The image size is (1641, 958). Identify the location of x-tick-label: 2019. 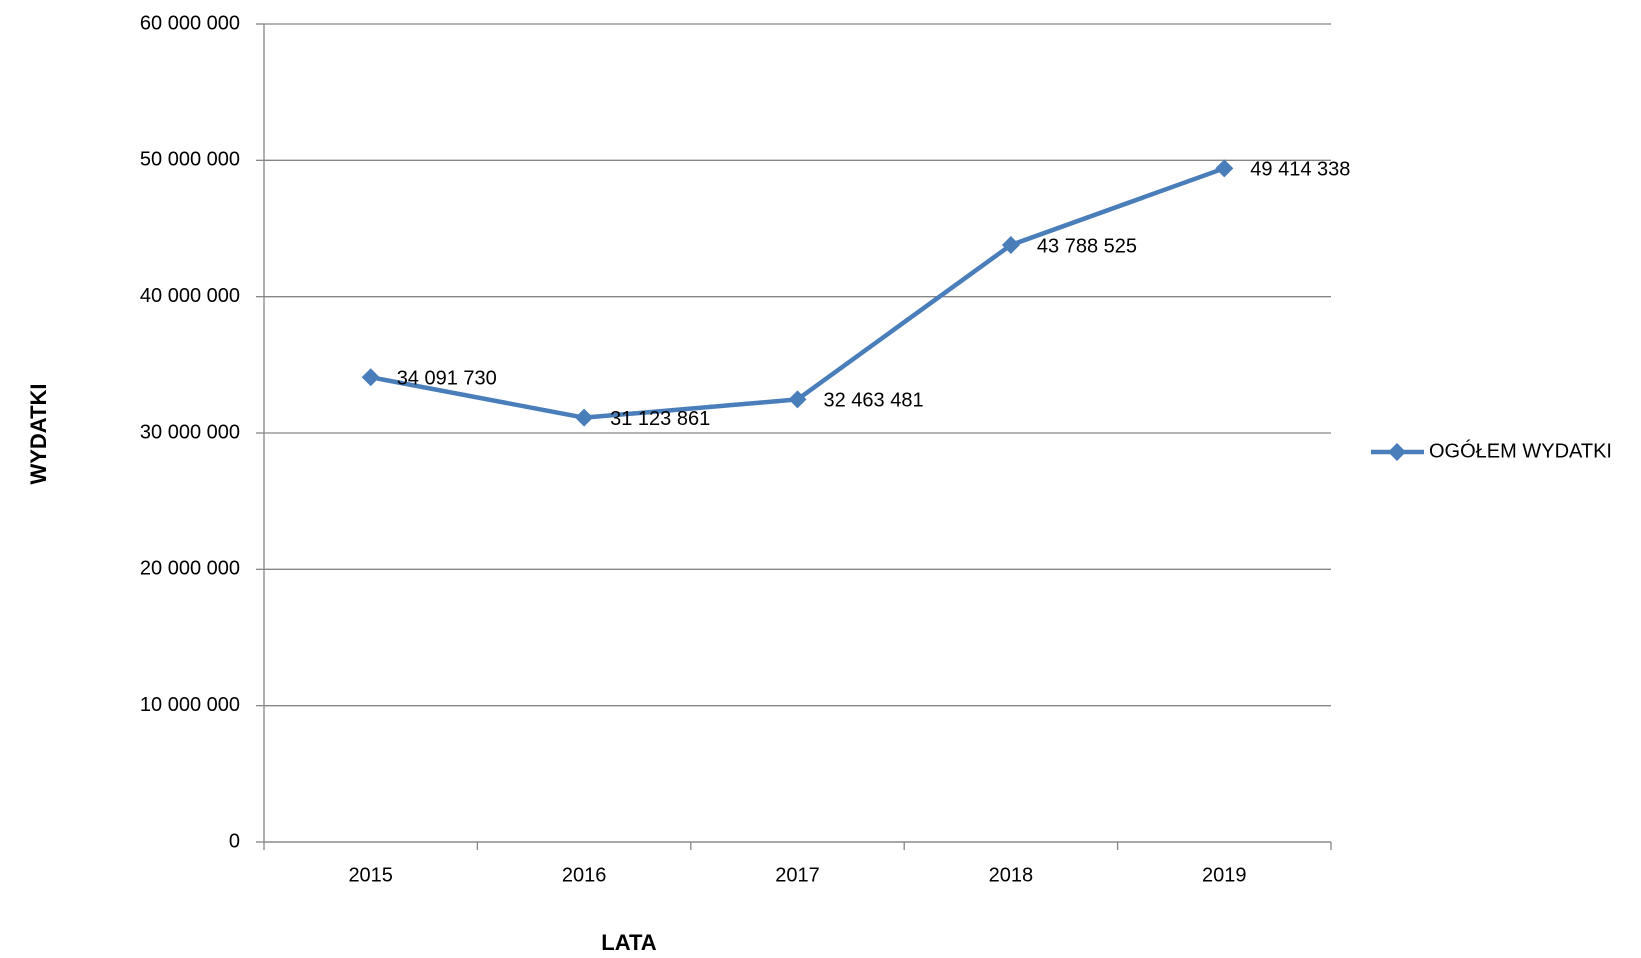
(1224, 875).